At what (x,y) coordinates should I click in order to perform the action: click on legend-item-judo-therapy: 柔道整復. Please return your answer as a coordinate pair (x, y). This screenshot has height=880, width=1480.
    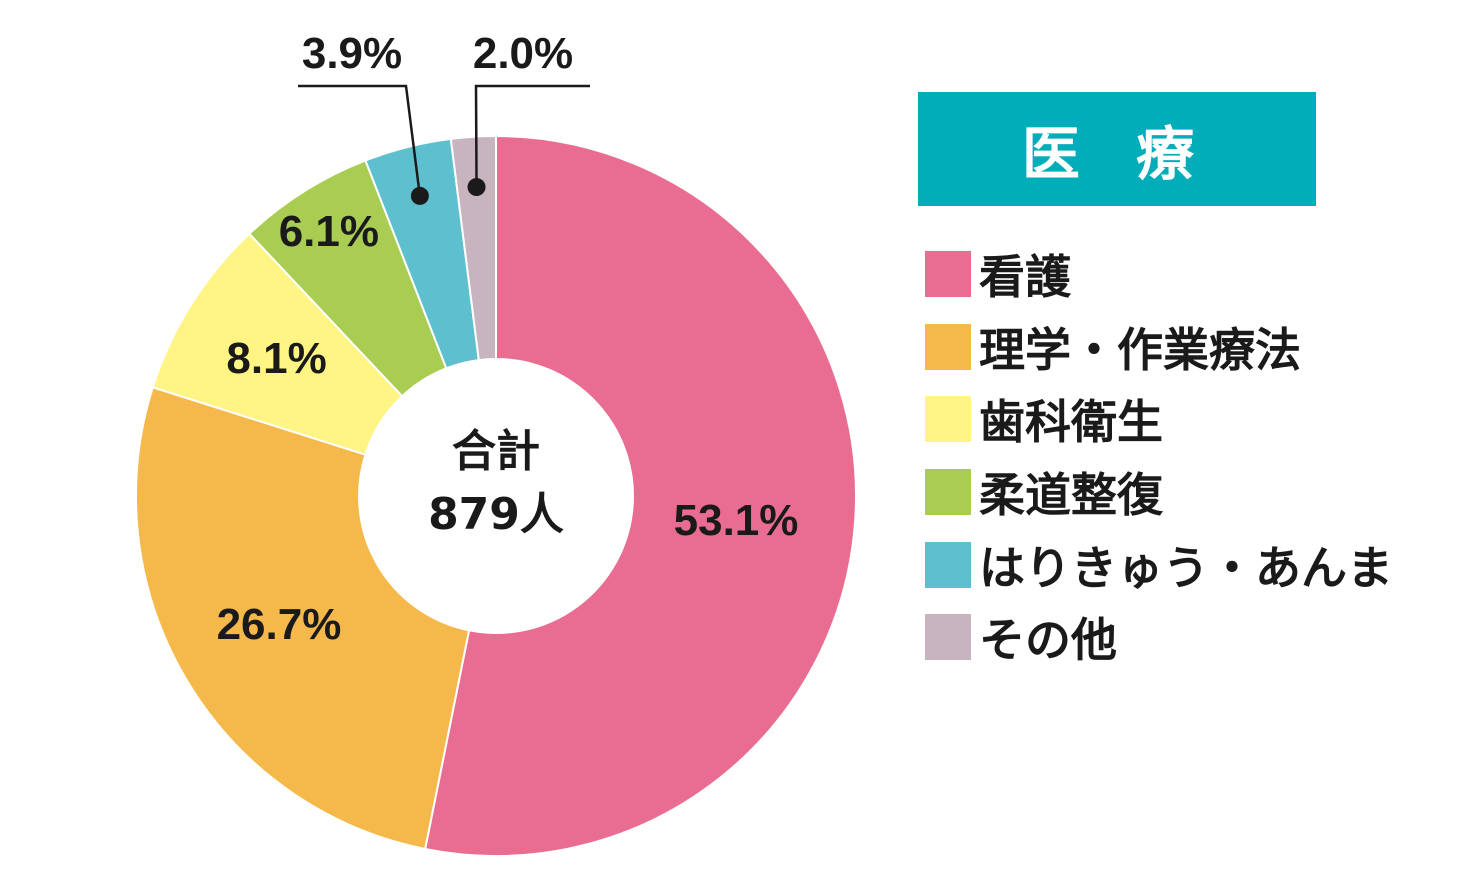
    Looking at the image, I should click on (1159, 492).